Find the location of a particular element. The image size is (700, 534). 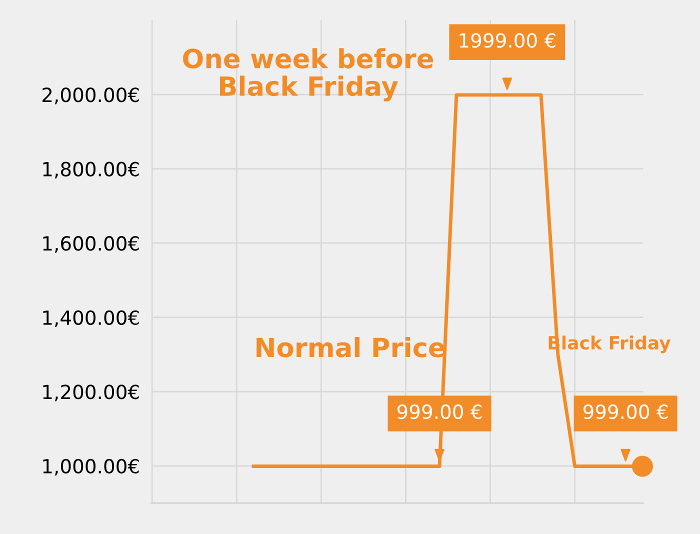

y-tick-label: 1,600.00€ is located at coordinates (91, 244).